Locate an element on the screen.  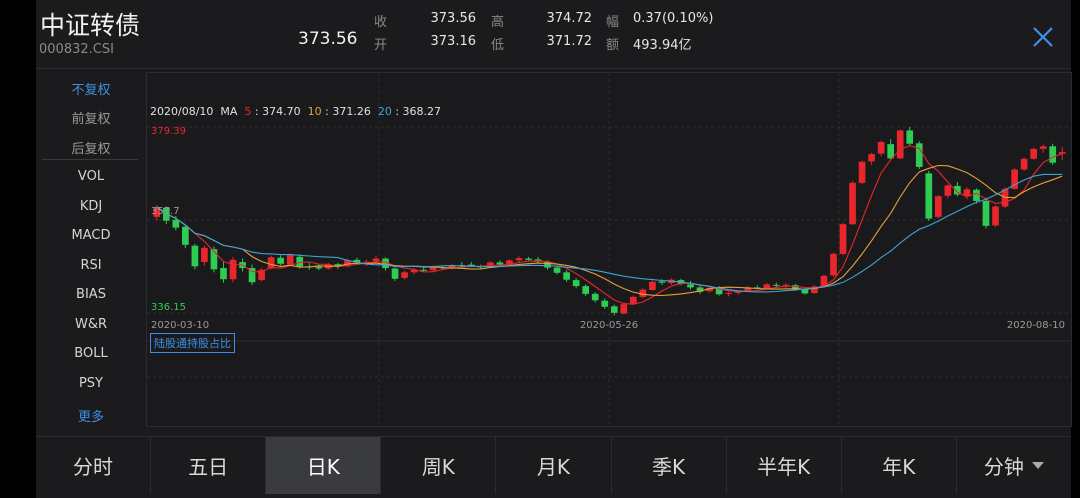
indicator-tag-northbound-holding: 陆股通持股占比 is located at coordinates (192, 343).